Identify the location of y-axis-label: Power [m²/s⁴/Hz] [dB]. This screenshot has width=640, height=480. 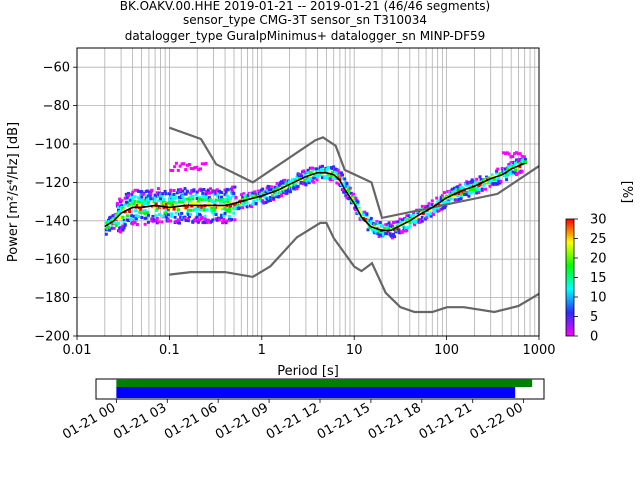
(13, 192).